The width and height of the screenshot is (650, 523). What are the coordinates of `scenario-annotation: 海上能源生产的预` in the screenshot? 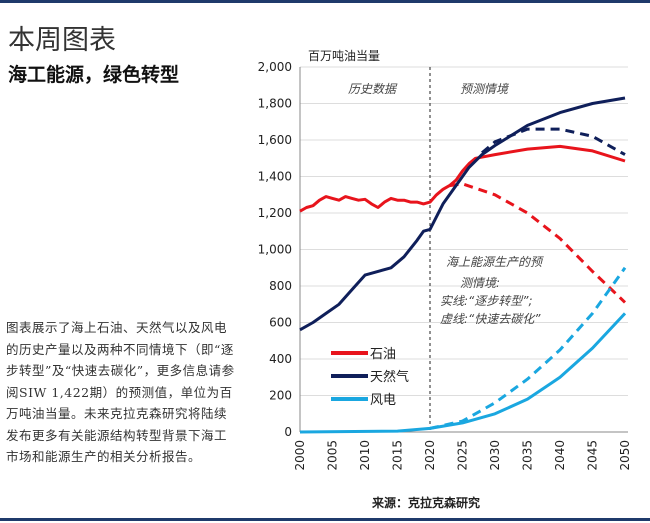 It's located at (495, 262).